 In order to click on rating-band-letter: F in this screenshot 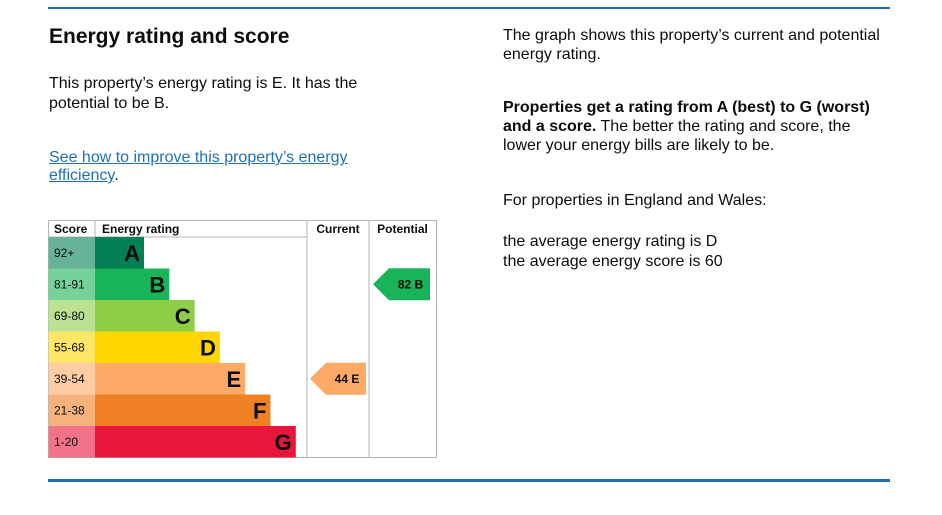, I will do `click(259, 410)`.